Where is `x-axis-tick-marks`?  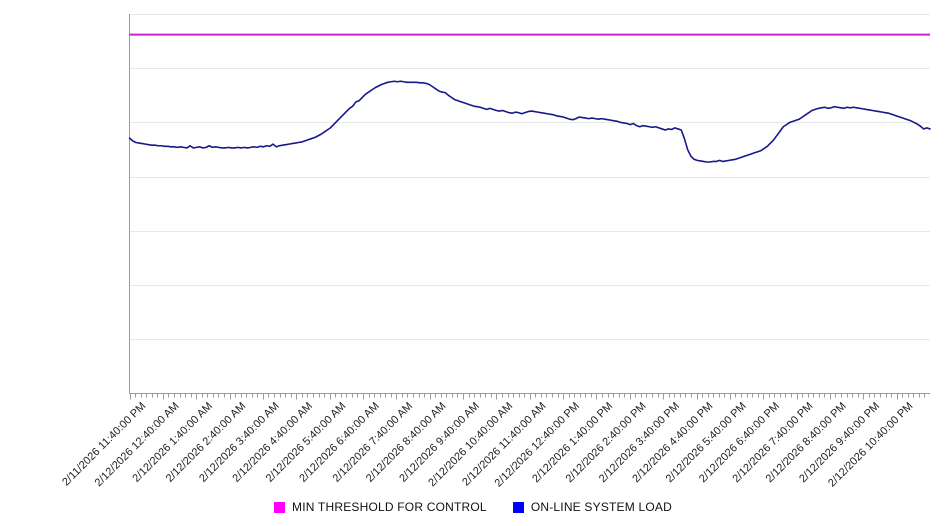
x-axis-tick-marks is located at coordinates (527, 396).